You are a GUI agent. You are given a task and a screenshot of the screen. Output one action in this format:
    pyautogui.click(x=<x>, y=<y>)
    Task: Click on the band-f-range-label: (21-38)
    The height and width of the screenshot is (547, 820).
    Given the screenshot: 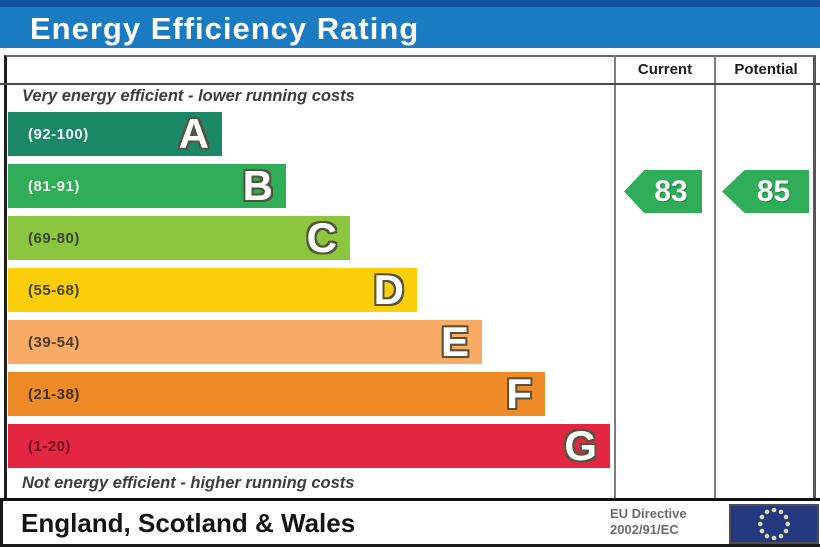 What is the action you would take?
    pyautogui.click(x=54, y=394)
    